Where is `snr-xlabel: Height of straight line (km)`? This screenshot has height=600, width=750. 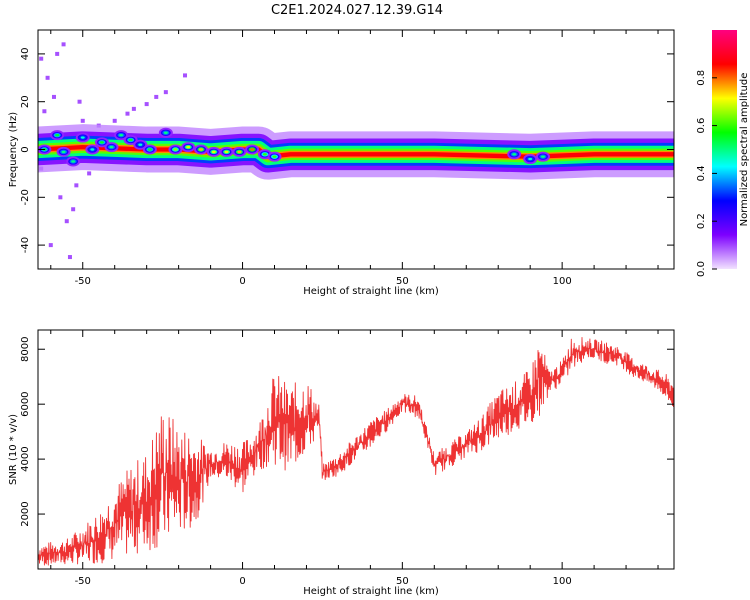
snr-xlabel: Height of straight line (km) is located at coordinates (371, 591).